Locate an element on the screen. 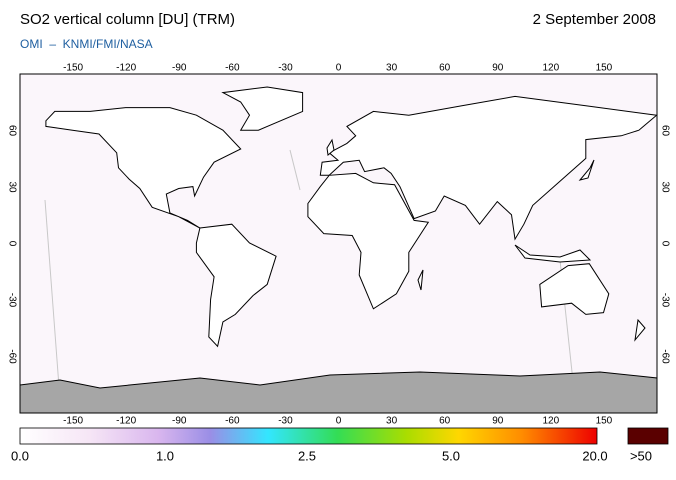 The image size is (676, 480). lat-tick-label-left: 60 is located at coordinates (11, 131).